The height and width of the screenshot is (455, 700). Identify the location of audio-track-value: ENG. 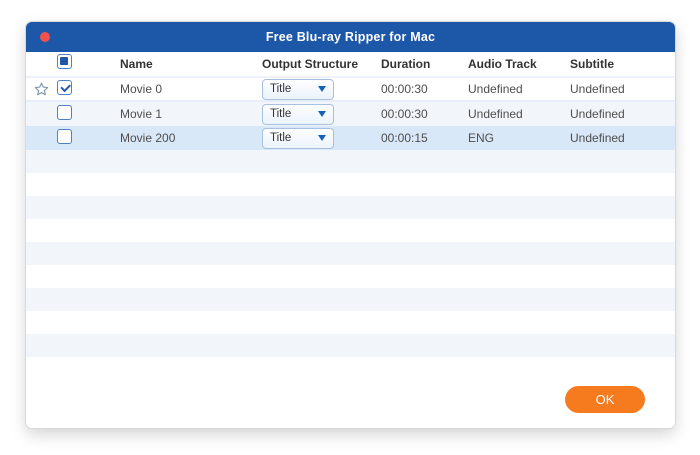
(481, 138).